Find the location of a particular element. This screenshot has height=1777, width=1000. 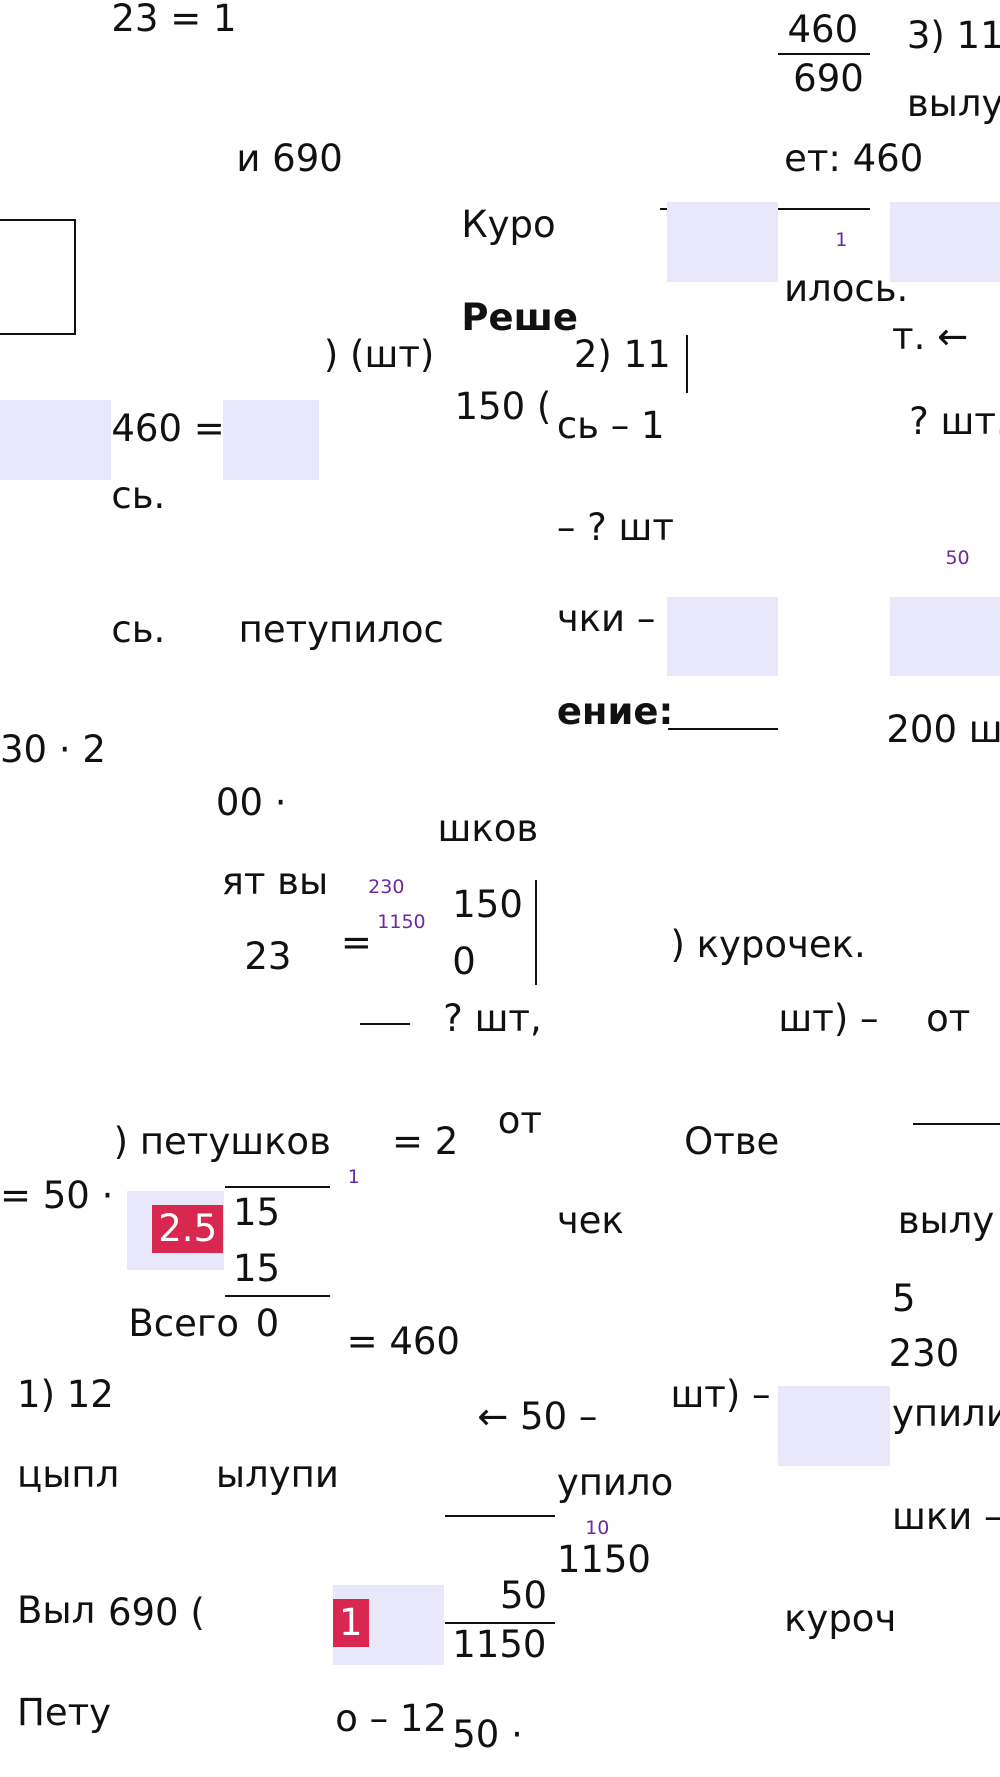

text-fragment: о – 12 is located at coordinates (391, 1718).